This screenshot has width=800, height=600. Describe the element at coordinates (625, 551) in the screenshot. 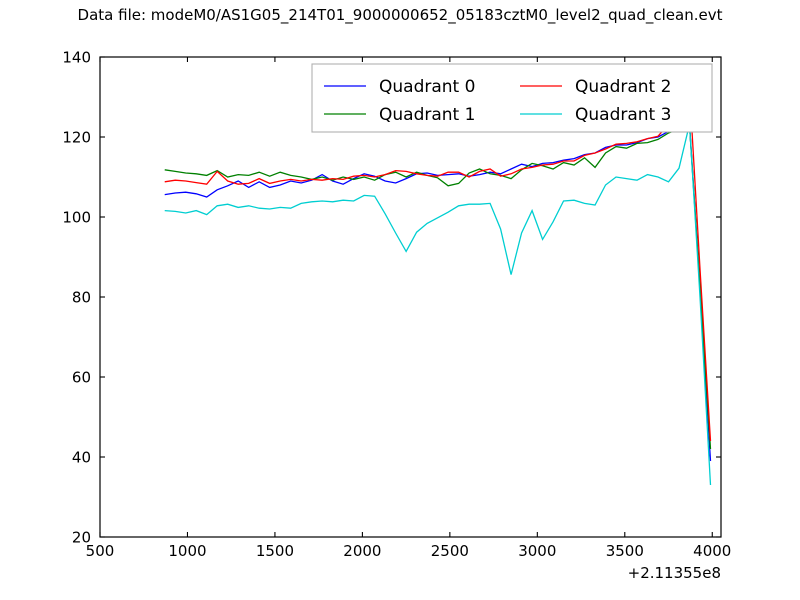

I see `x-tick-label: 3500` at that location.